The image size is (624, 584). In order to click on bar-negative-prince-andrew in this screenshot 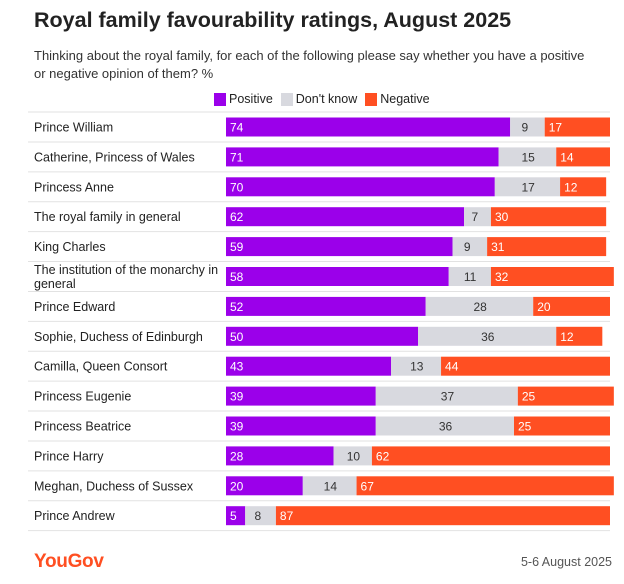, I will do `click(442, 516)`.